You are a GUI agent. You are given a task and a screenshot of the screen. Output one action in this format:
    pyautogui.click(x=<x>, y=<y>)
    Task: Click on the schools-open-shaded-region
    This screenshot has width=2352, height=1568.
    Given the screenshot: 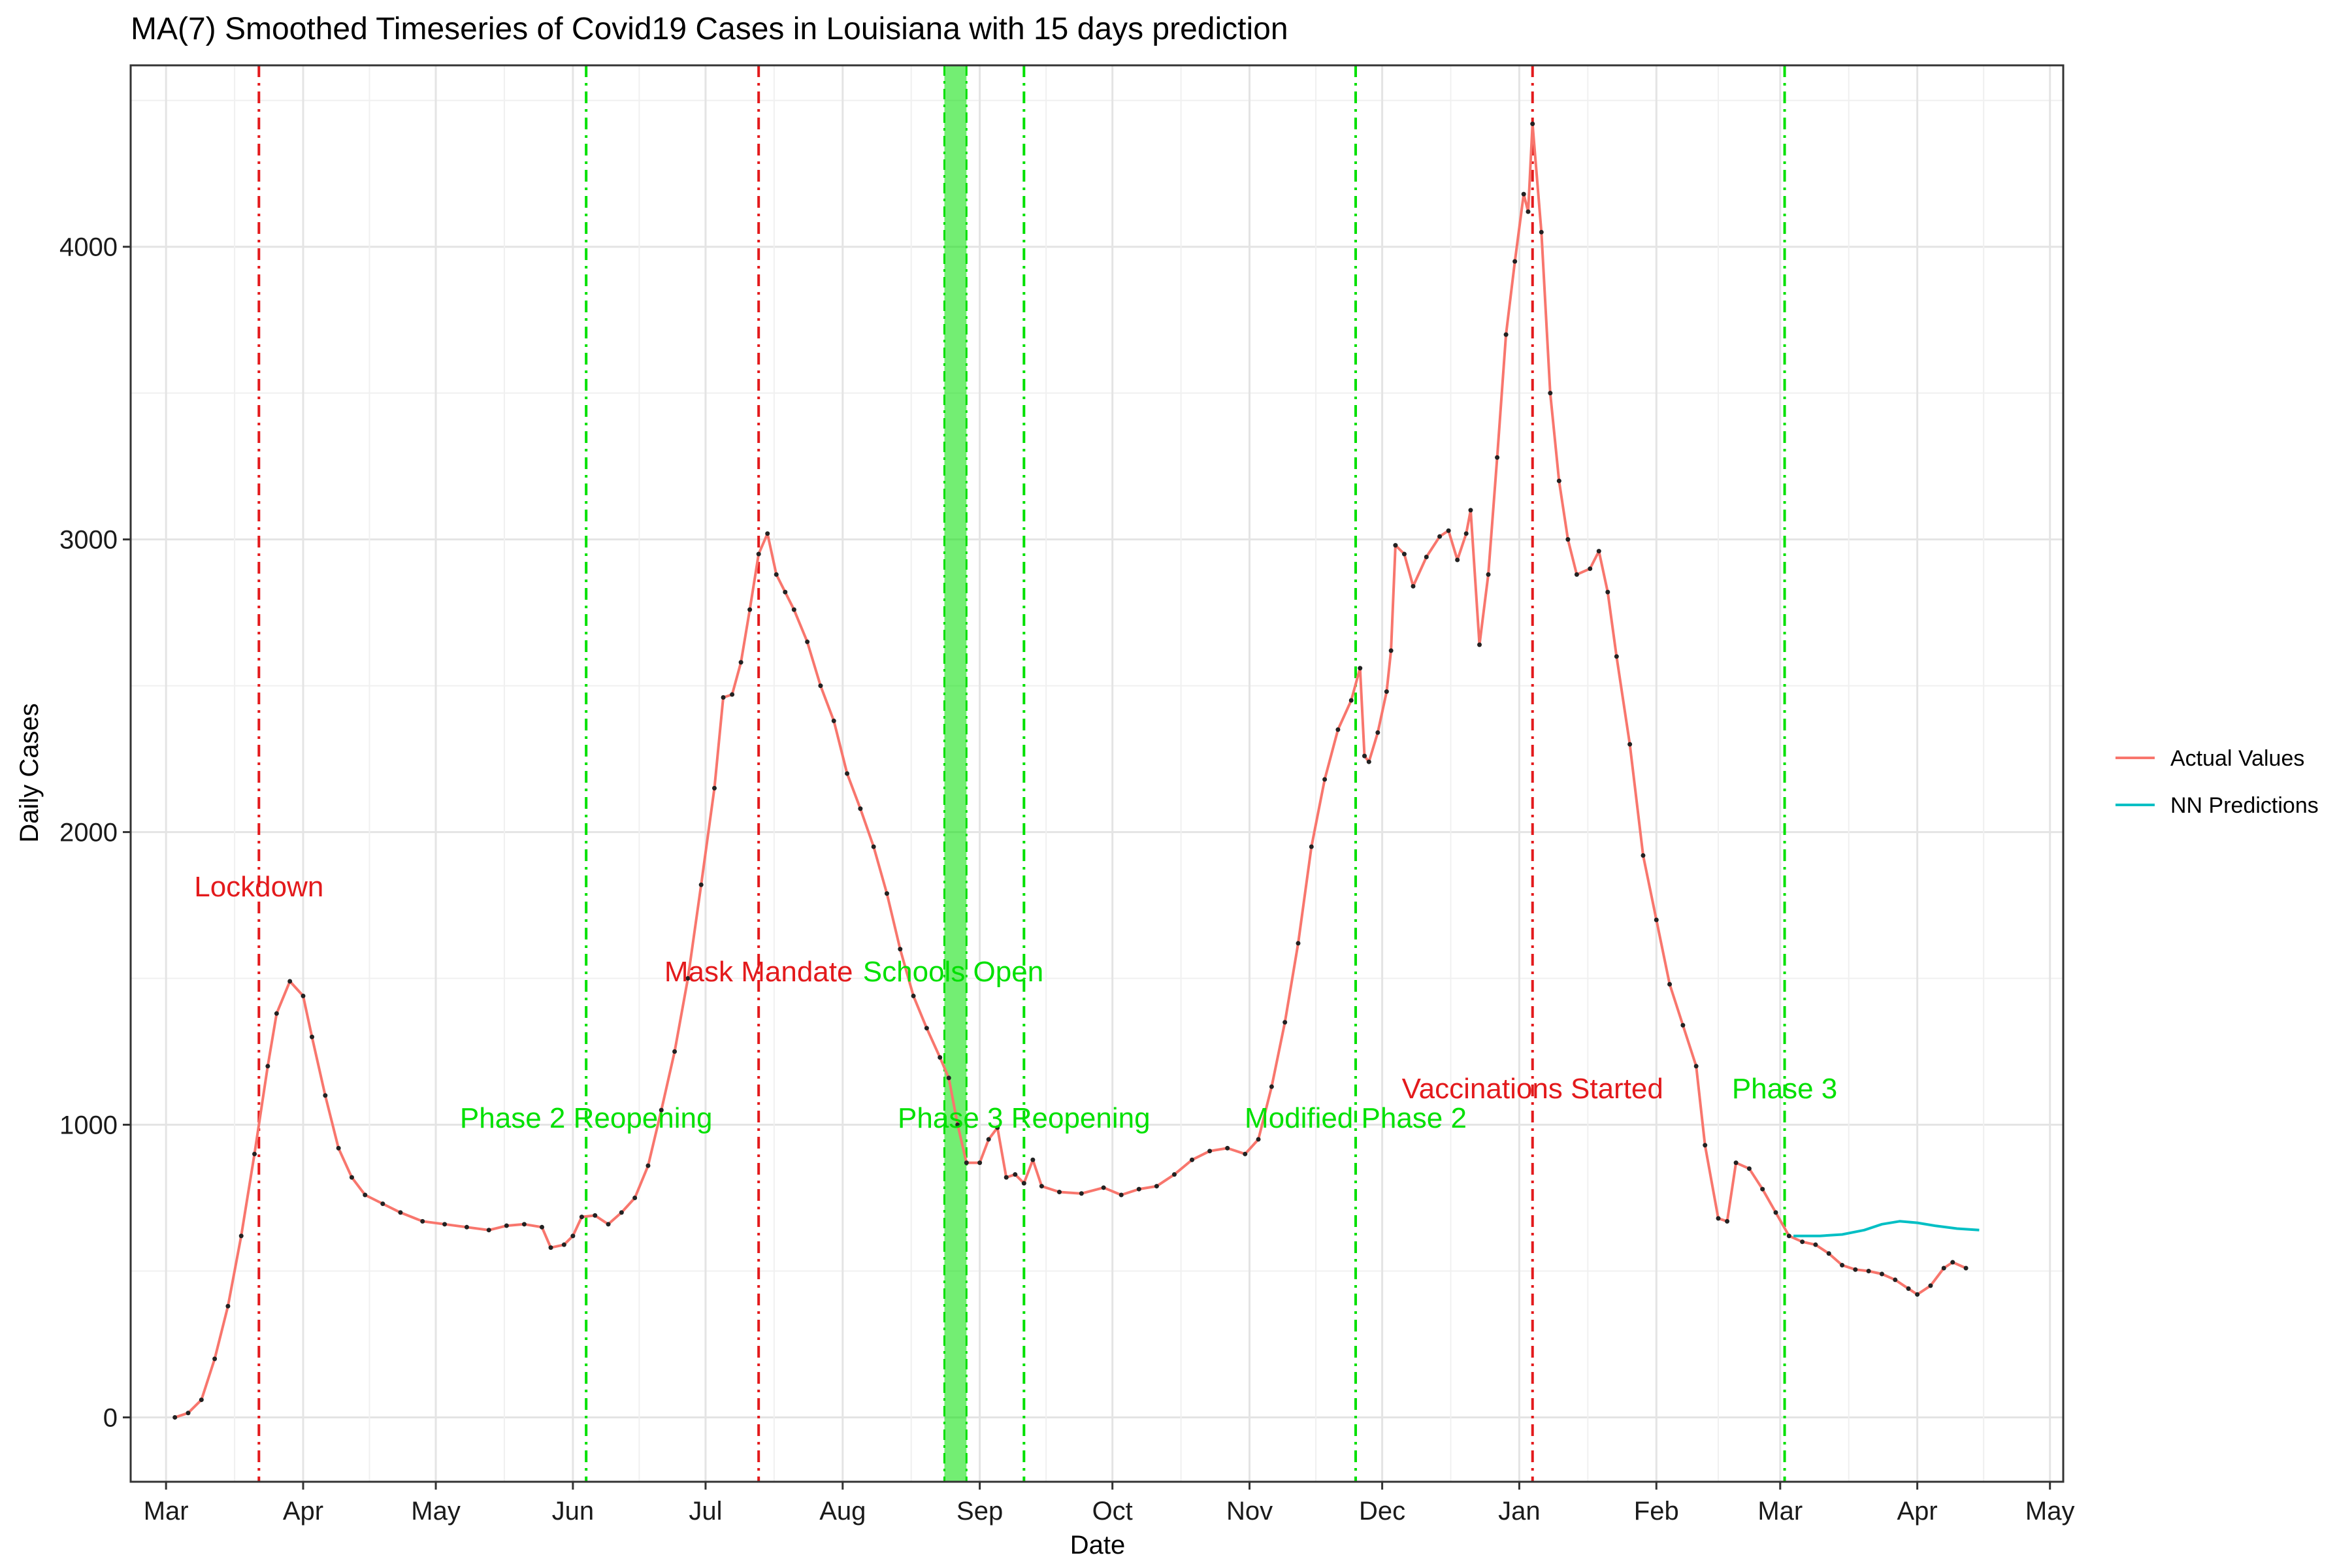 What is the action you would take?
    pyautogui.click(x=955, y=773)
    